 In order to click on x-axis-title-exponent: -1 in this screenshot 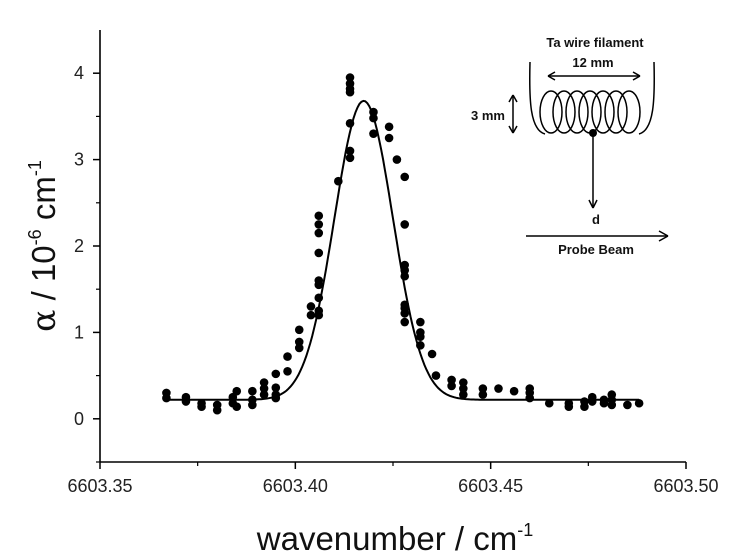, I will do `click(525, 530)`.